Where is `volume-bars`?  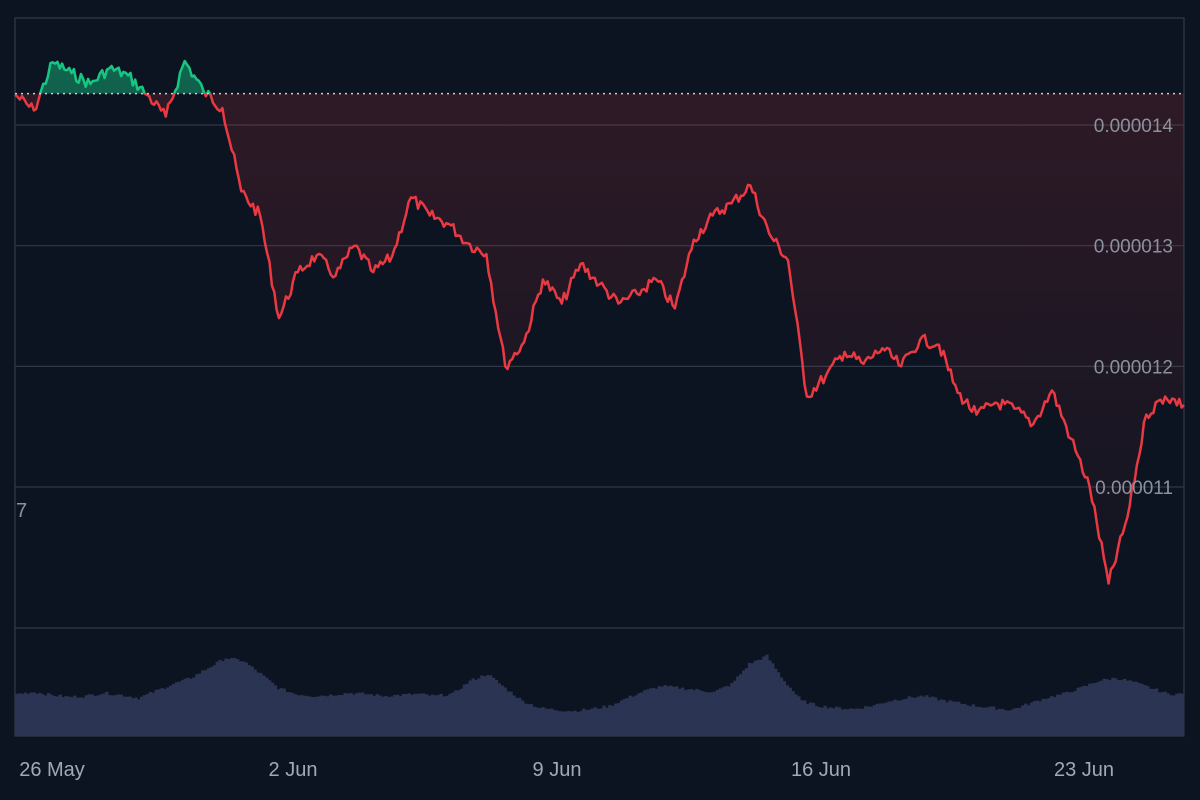 volume-bars is located at coordinates (600, 695).